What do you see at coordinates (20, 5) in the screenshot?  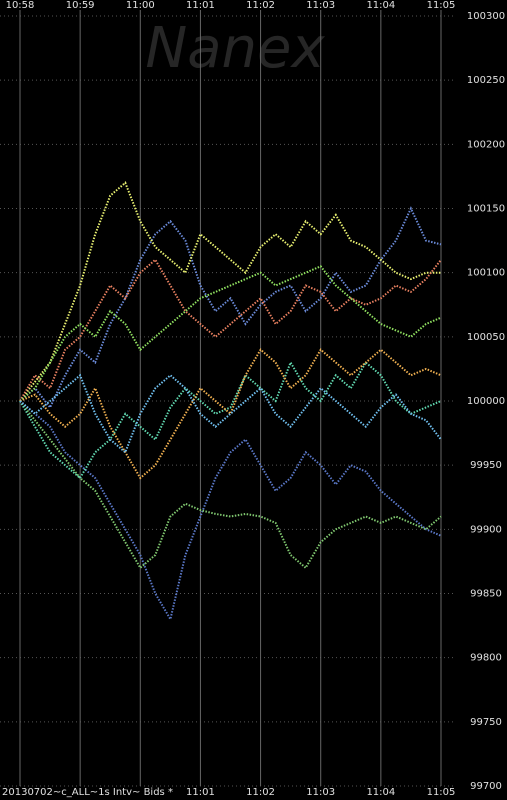 I see `x-tick-label: 10:58` at bounding box center [20, 5].